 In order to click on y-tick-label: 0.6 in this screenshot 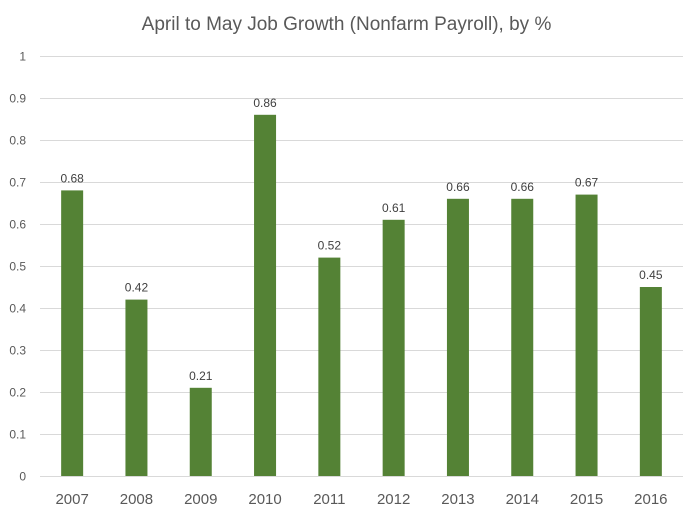, I will do `click(17, 225)`.